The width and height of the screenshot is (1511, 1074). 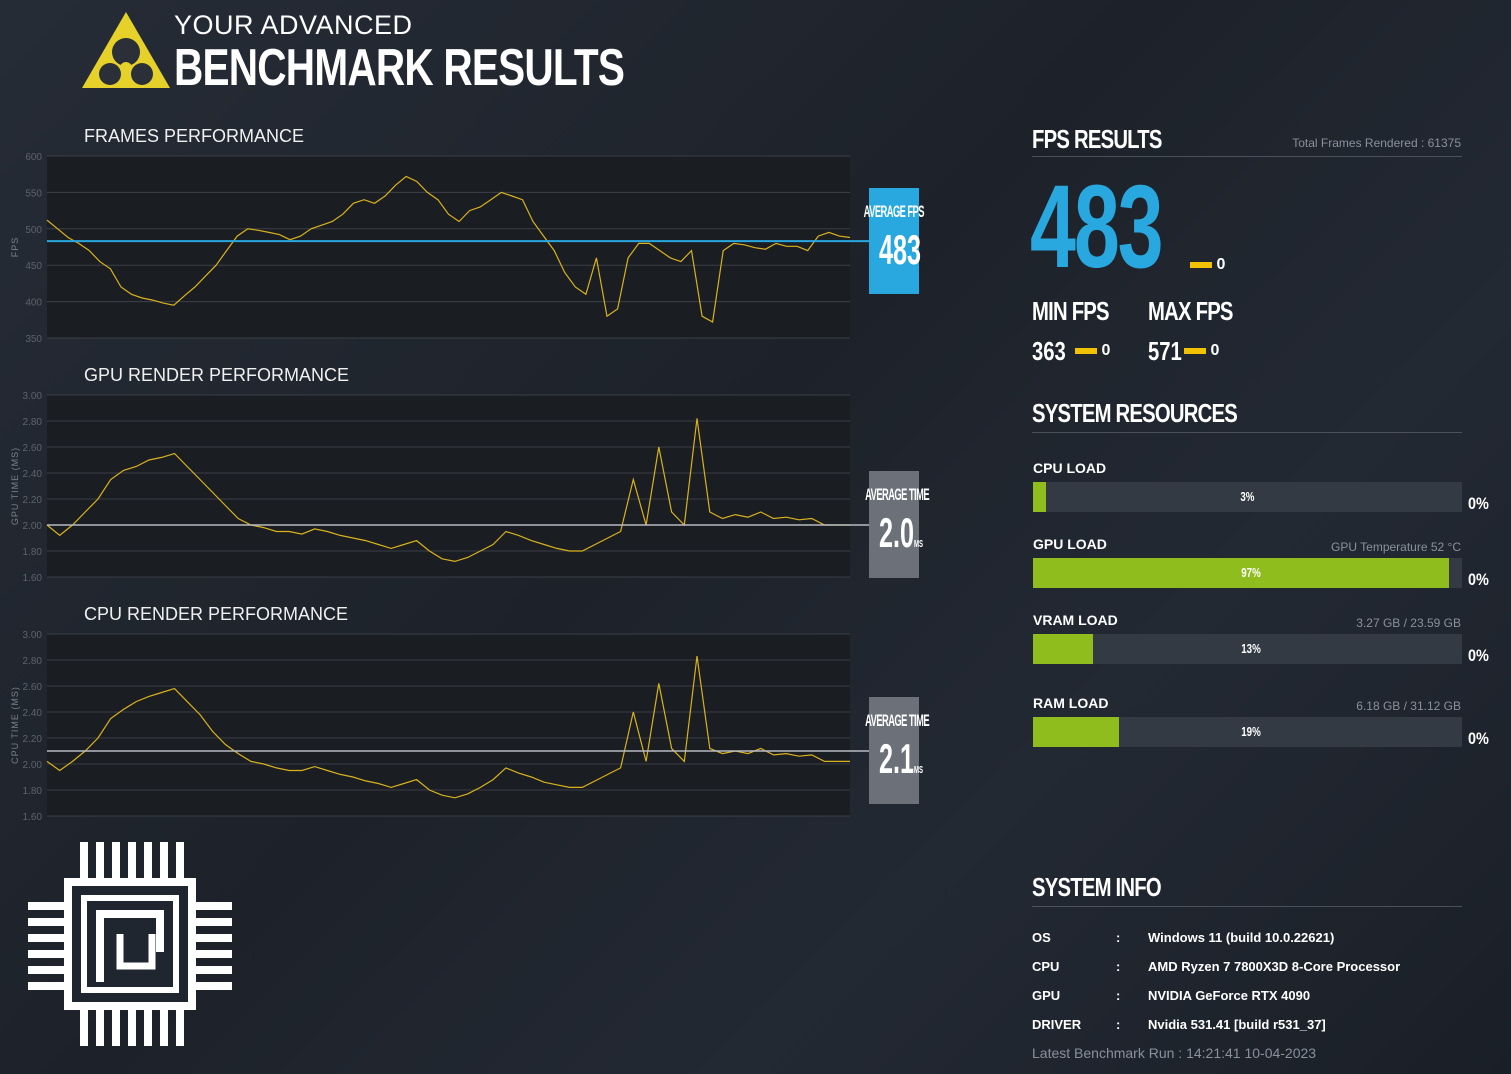 What do you see at coordinates (1070, 544) in the screenshot?
I see `resource-label: GPU LOAD` at bounding box center [1070, 544].